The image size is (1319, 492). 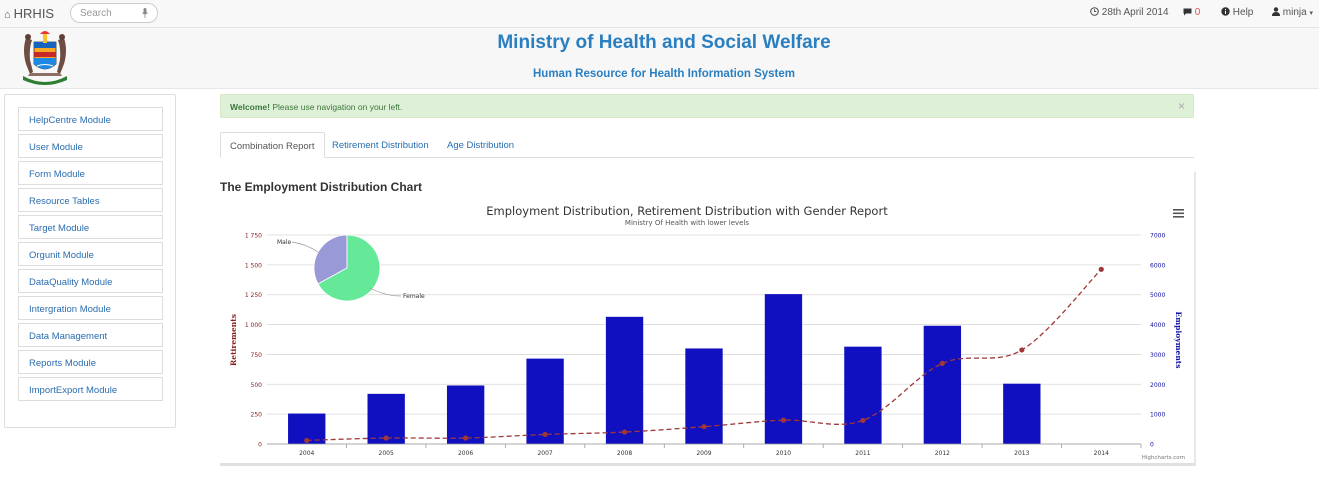 What do you see at coordinates (465, 453) in the screenshot?
I see `x-tick-label: 2006` at bounding box center [465, 453].